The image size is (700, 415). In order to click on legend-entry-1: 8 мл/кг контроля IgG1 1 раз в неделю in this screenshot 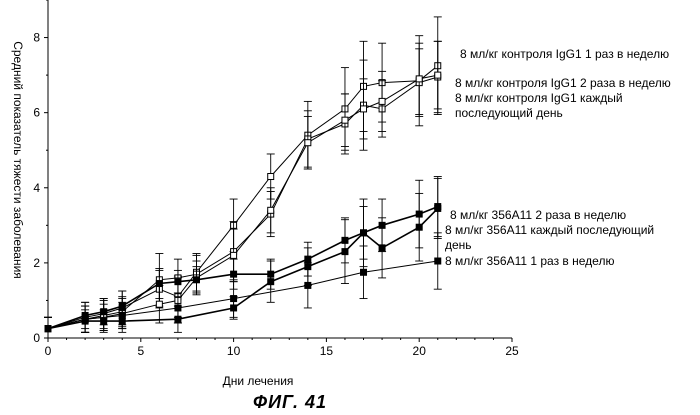, I will do `click(564, 54)`.